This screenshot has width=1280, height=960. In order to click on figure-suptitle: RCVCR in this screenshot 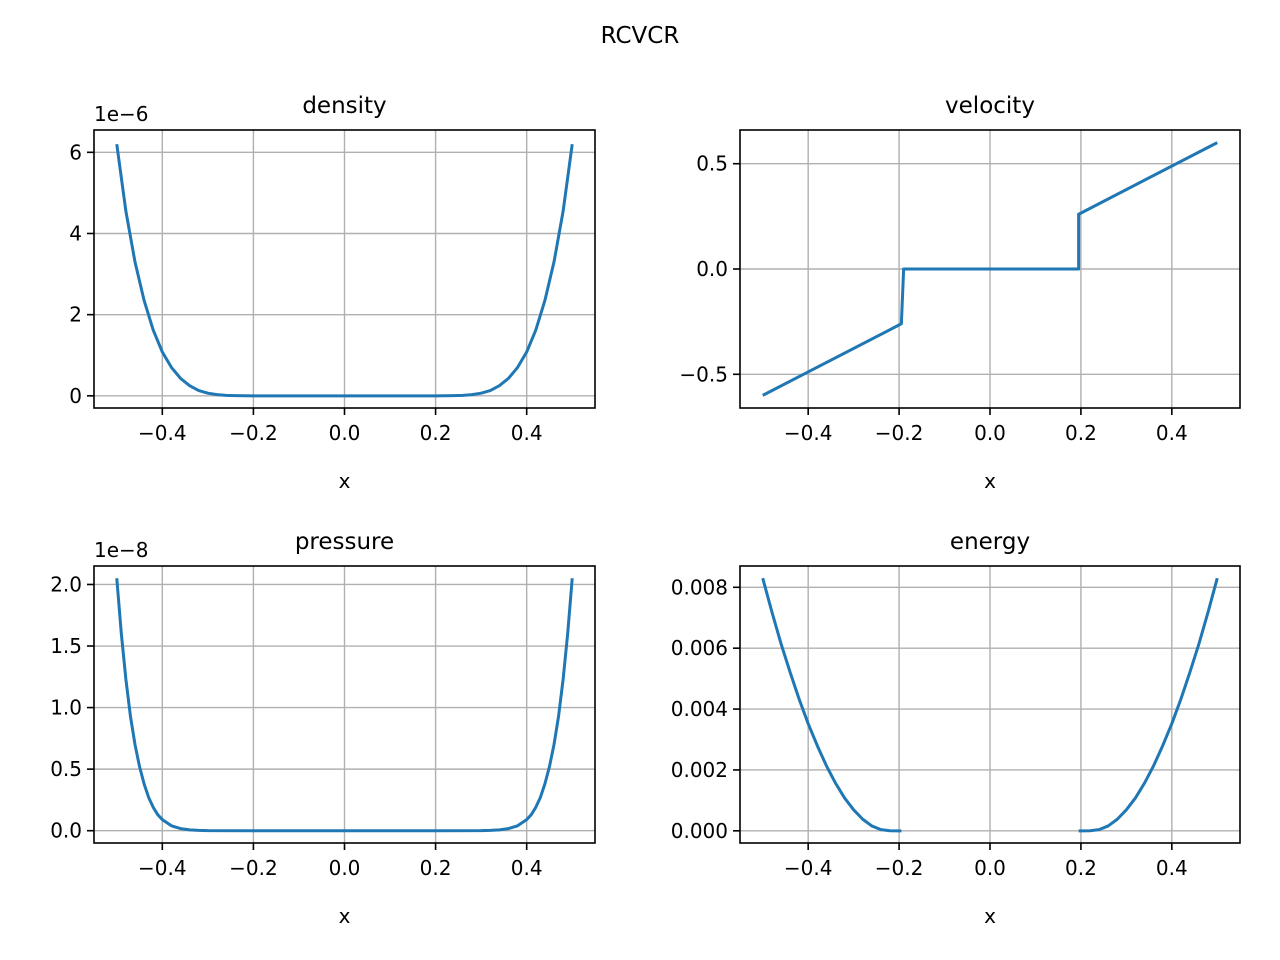, I will do `click(640, 36)`.